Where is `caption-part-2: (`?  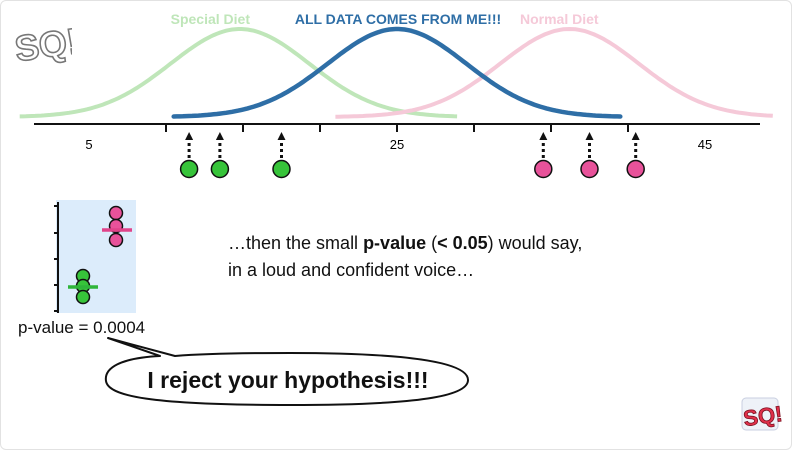 caption-part-2: ( is located at coordinates (432, 243).